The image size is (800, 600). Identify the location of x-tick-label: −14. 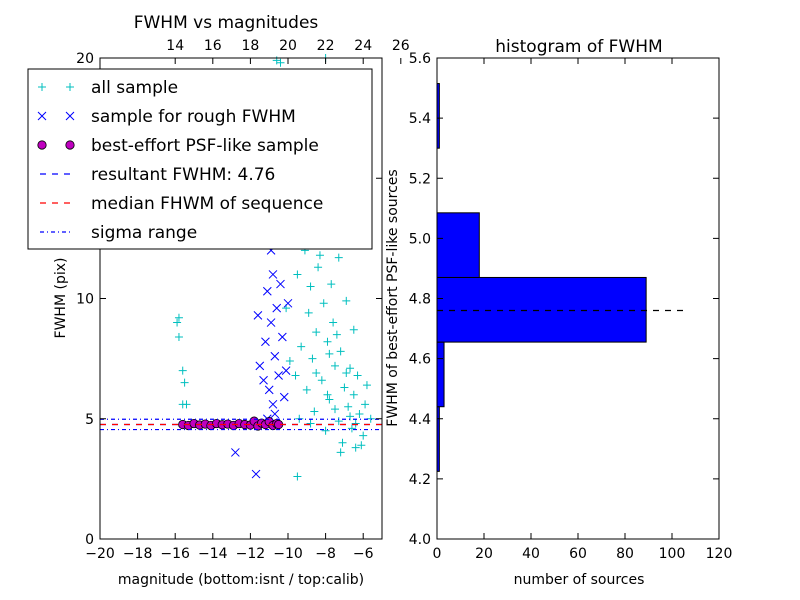
(213, 554).